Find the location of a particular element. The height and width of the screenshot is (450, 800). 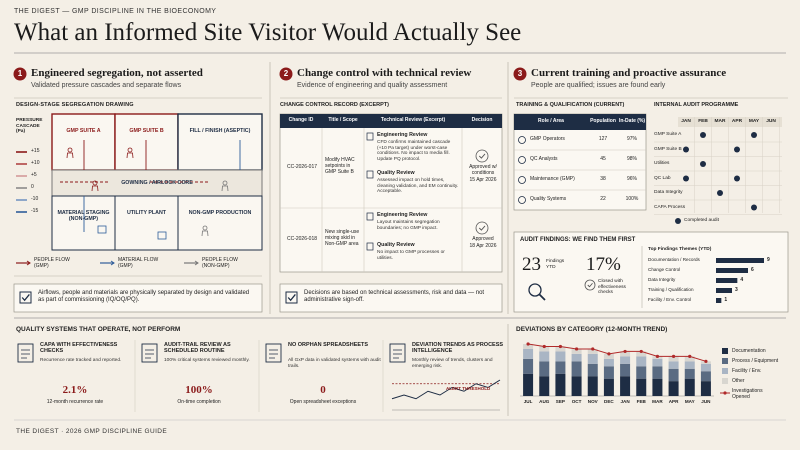

item-icon is located at coordinates (273, 354).